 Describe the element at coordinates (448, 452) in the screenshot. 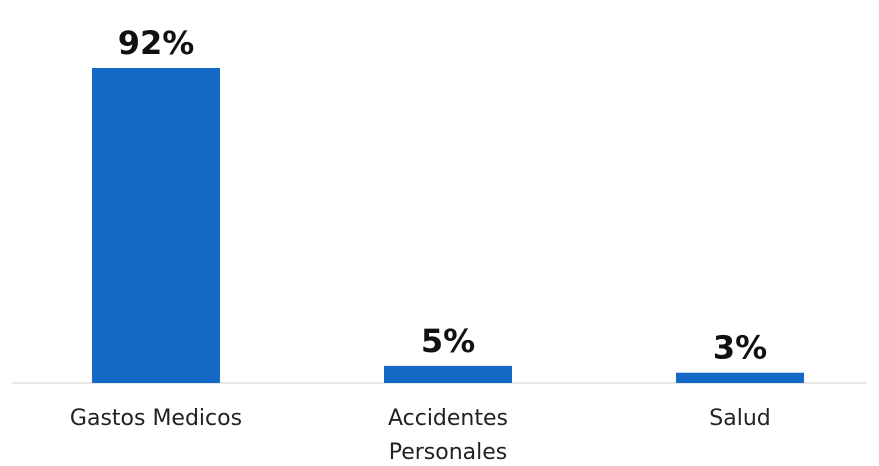

I see `category-label-2-line-2: Personales` at that location.